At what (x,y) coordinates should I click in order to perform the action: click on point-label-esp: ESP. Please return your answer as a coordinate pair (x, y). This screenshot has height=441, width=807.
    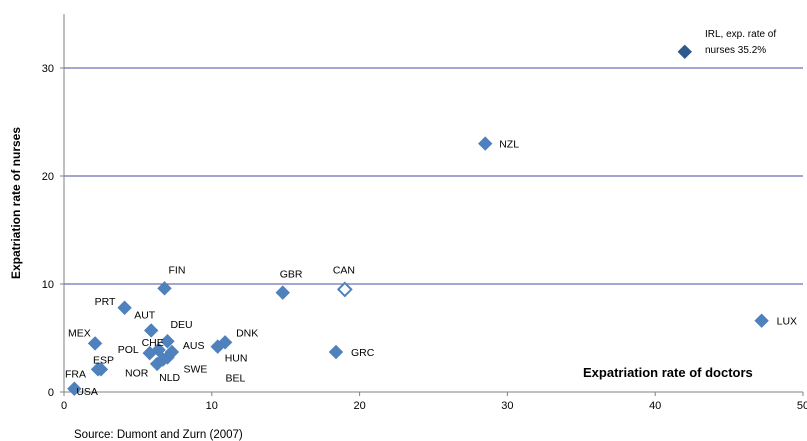
    Looking at the image, I should click on (103, 360).